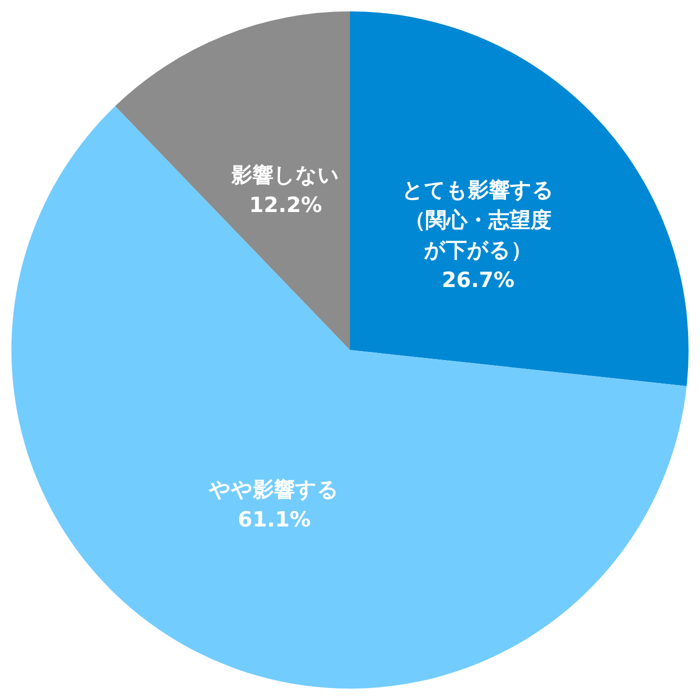 This screenshot has width=700, height=700. Describe the element at coordinates (274, 520) in the screenshot. I see `data-label: 61.1%` at that location.